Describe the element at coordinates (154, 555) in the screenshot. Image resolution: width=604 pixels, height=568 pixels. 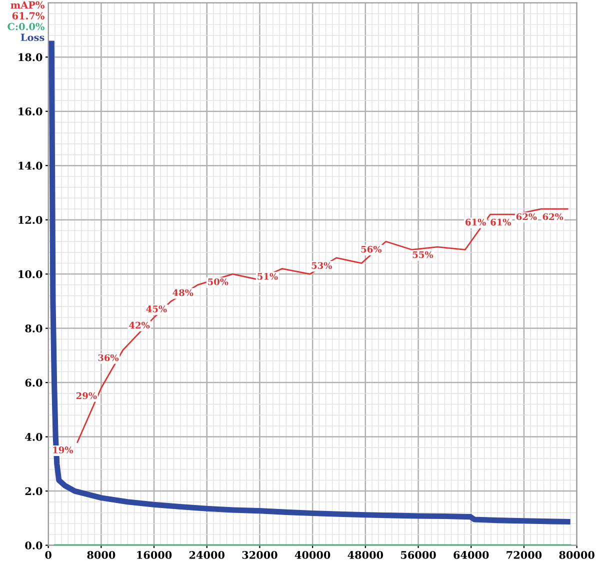
I see `x-tick-label: 16000` at that location.